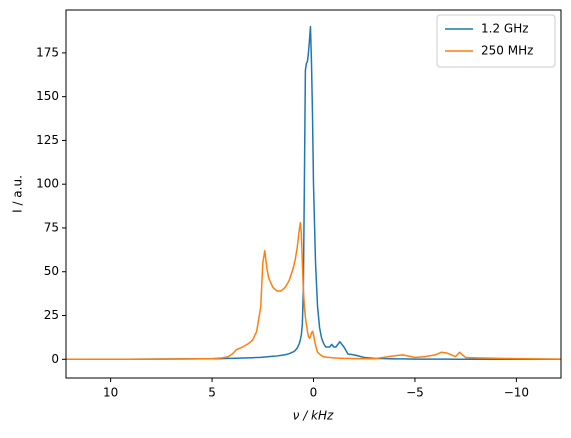 The width and height of the screenshot is (571, 438). What do you see at coordinates (110, 393) in the screenshot?
I see `x-tick-label: 10` at bounding box center [110, 393].